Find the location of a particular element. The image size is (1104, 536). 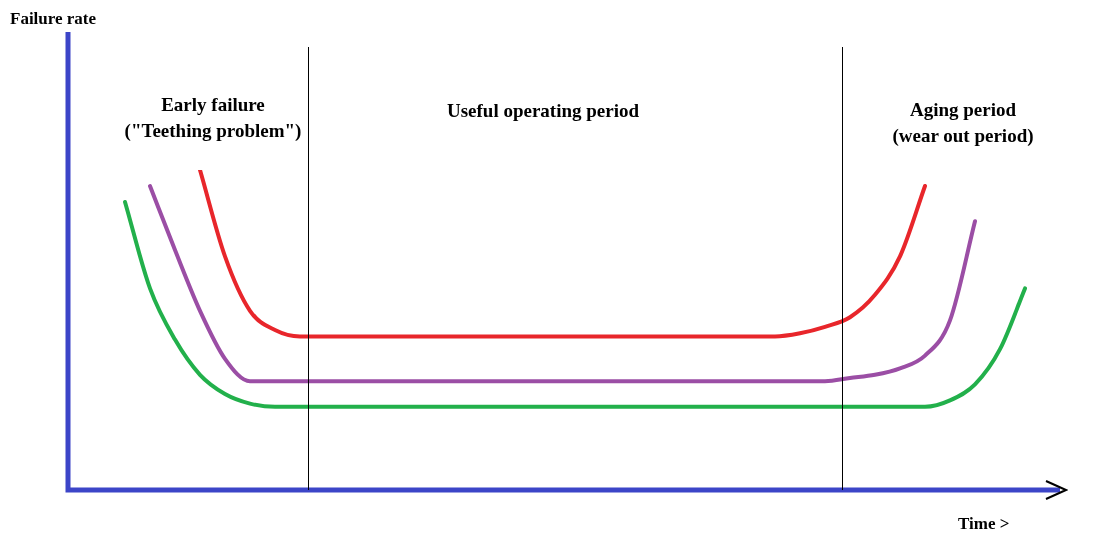

text: Failure rate is located at coordinates (53, 19).